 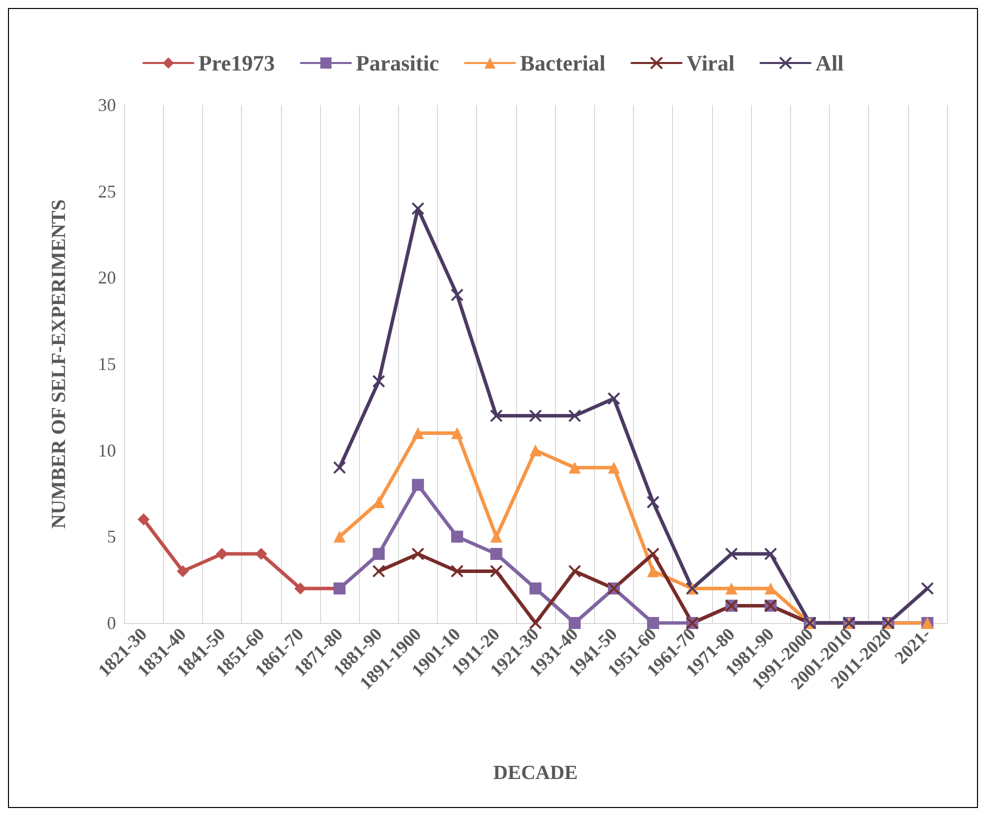 I want to click on x-axis-title: DECADE, so click(x=535, y=773).